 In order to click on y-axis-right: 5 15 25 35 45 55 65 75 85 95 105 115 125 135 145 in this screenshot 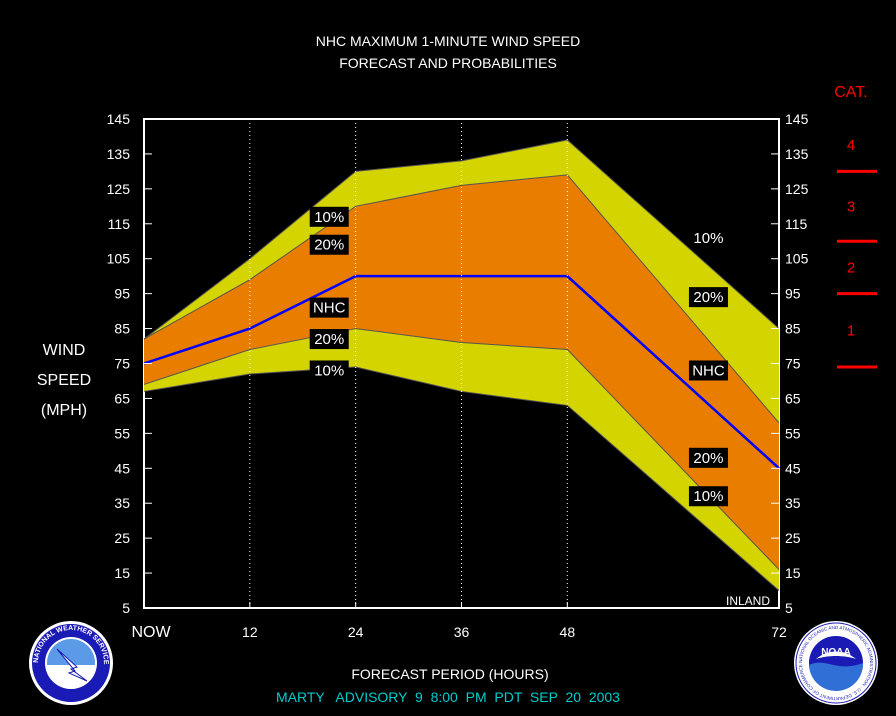, I will do `click(790, 363)`.